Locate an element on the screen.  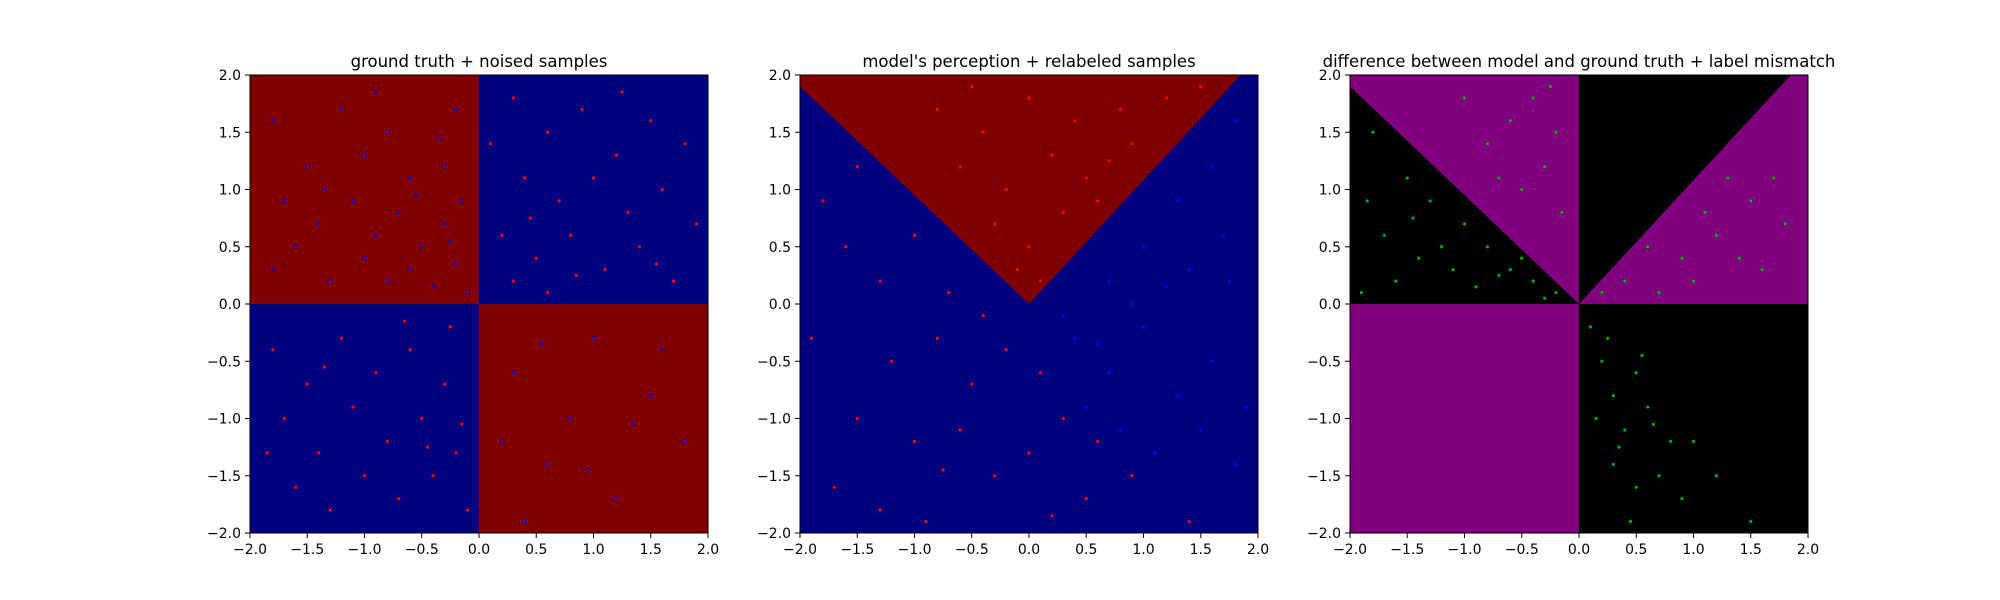
y-tick-label: 2.0 is located at coordinates (780, 76).